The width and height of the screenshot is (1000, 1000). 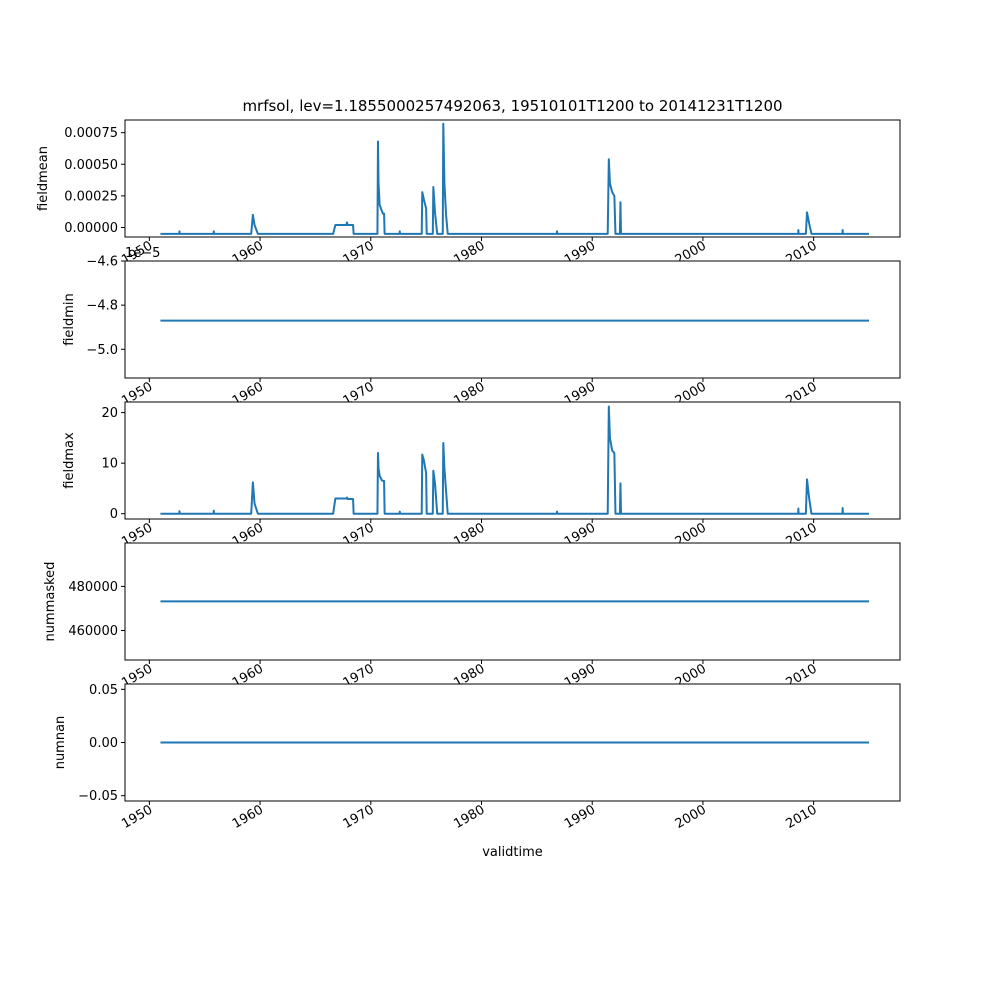 I want to click on y-axis-label: numnan, so click(x=60, y=743).